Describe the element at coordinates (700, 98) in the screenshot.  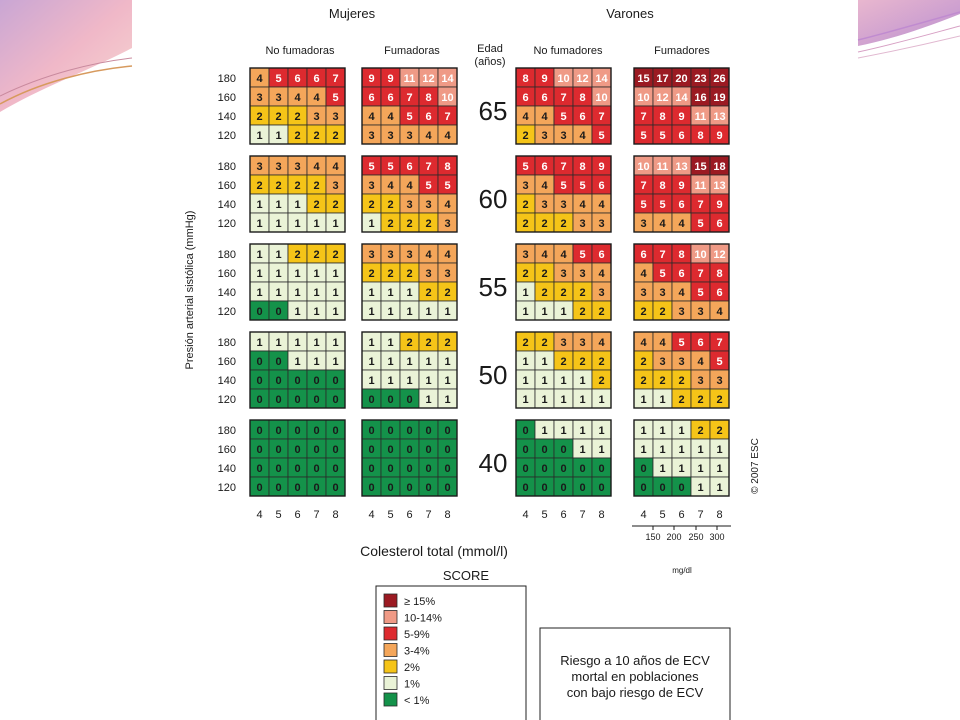
I see `risk-cell-value: 16` at that location.